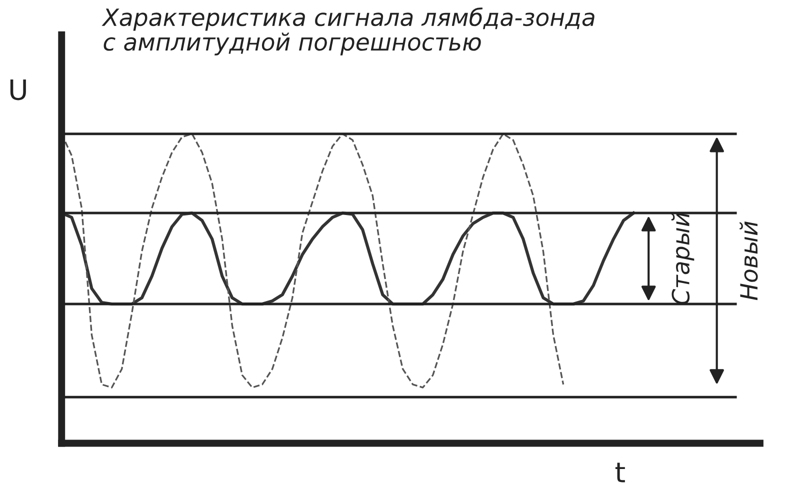 This screenshot has height=498, width=790. What do you see at coordinates (348, 31) in the screenshot?
I see `chart-title: Характеристика сигнала лямбда-зонда с амплитудной погрешностью` at bounding box center [348, 31].